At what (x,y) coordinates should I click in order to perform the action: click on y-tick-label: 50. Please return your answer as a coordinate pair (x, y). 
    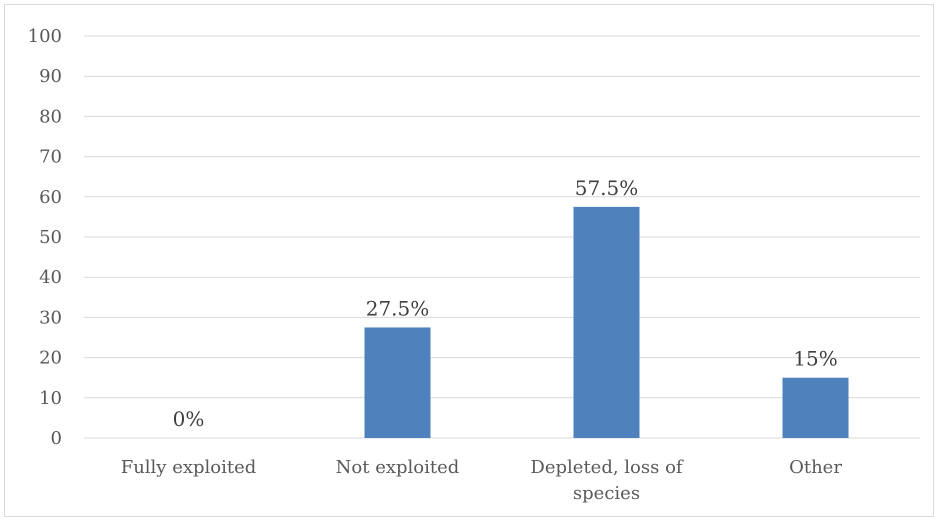
    Looking at the image, I should click on (50, 237).